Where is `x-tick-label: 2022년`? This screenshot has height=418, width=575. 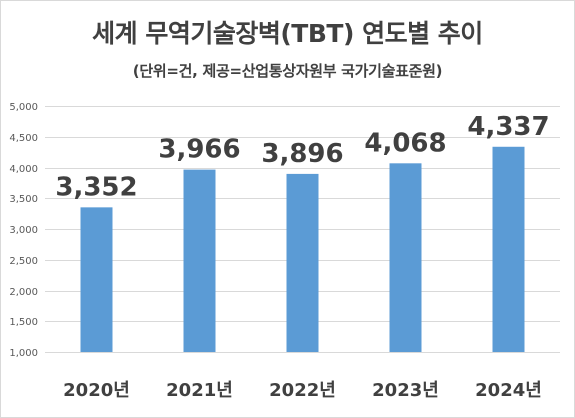
x-tick-label: 2022년 is located at coordinates (302, 390).